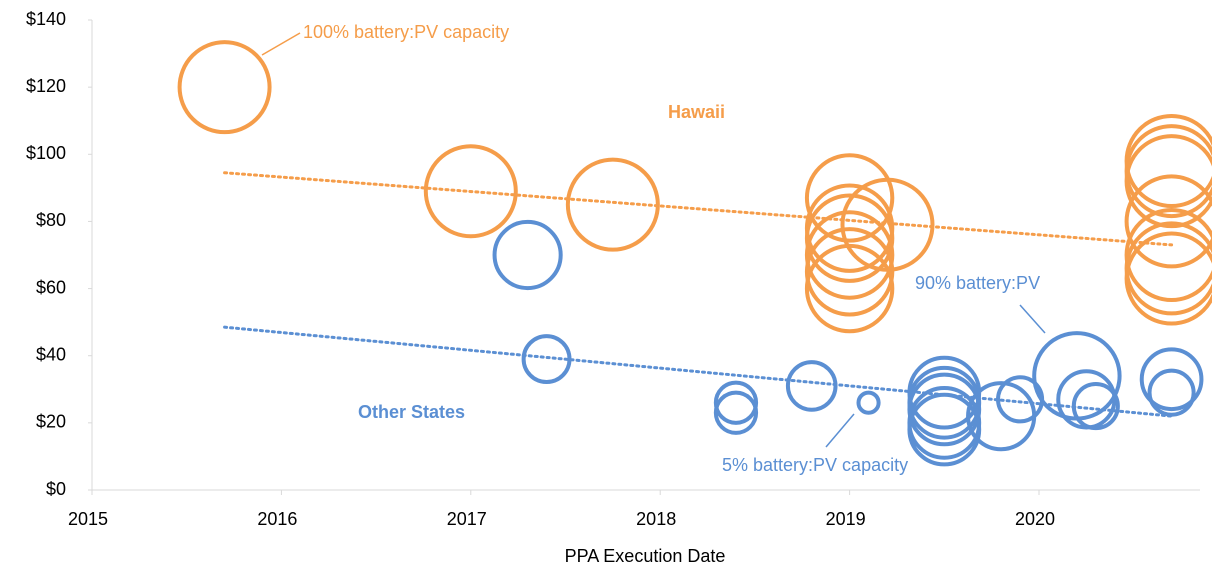 This screenshot has width=1212, height=579. I want to click on y-tick-label: $140, so click(46, 19).